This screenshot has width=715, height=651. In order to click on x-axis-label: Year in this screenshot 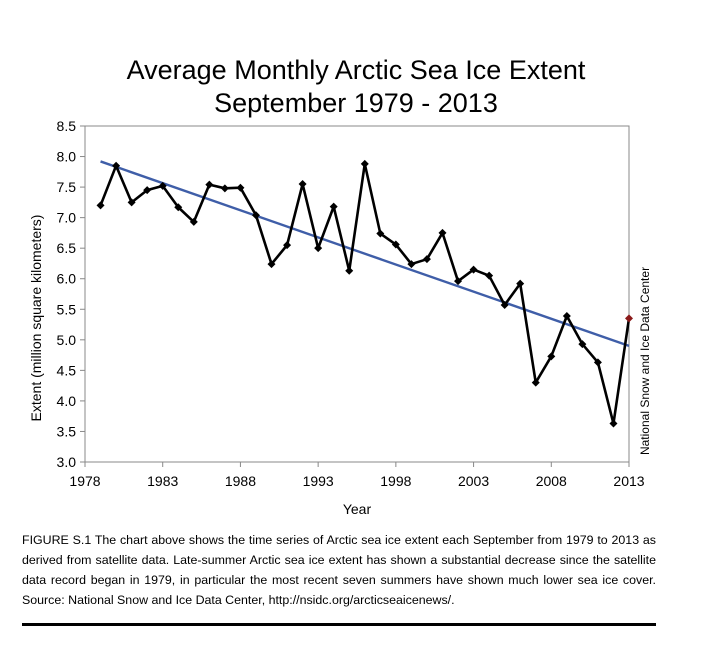, I will do `click(357, 509)`.